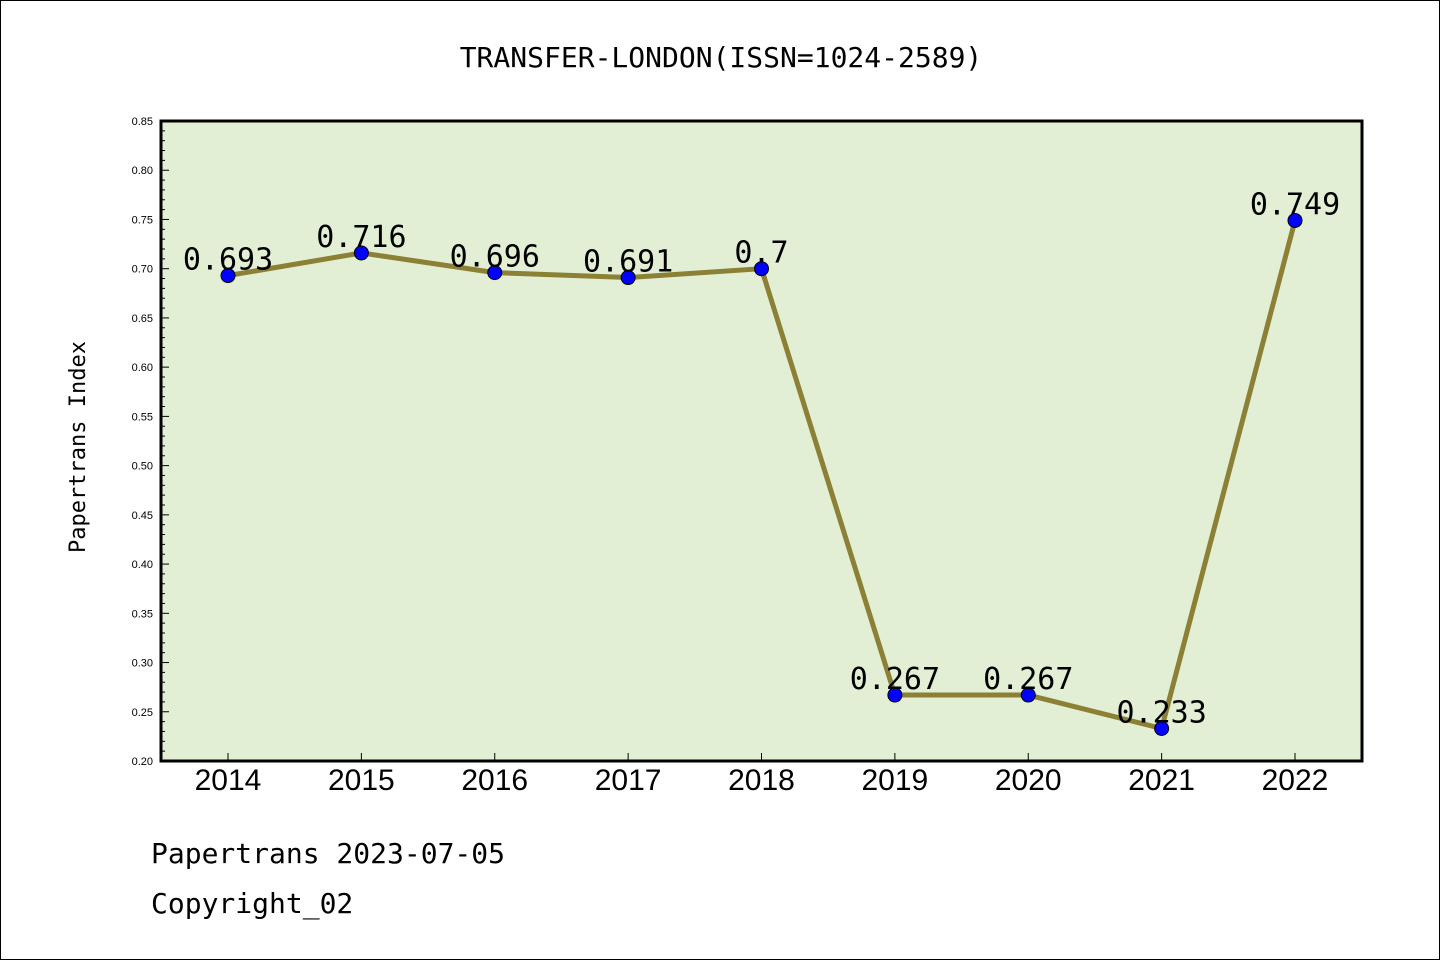  Describe the element at coordinates (761, 780) in the screenshot. I see `x-tick-label: 2018` at that location.